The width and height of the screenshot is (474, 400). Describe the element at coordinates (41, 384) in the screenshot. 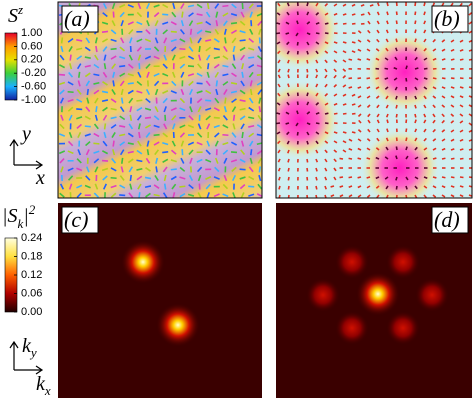

I see `symbol: k` at that location.